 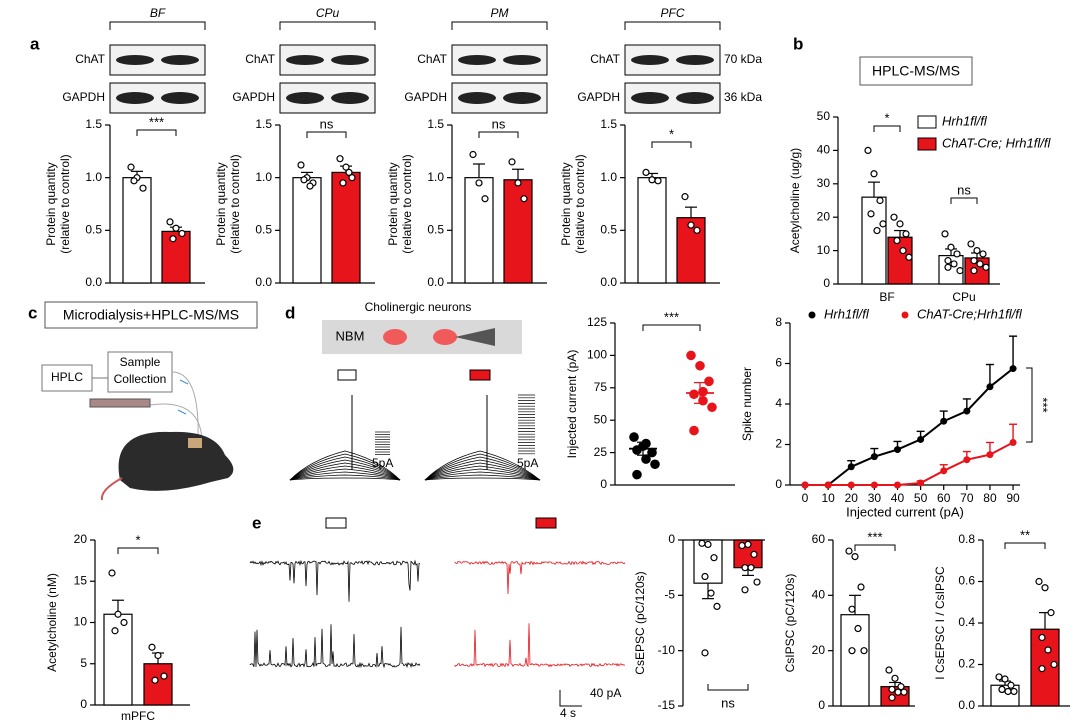 What do you see at coordinates (778, 363) in the screenshot?
I see `y-tick-label: 6` at bounding box center [778, 363].